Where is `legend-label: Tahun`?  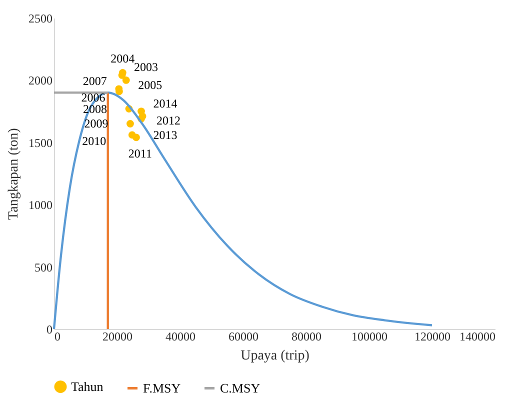 legend-label: Tahun is located at coordinates (87, 386).